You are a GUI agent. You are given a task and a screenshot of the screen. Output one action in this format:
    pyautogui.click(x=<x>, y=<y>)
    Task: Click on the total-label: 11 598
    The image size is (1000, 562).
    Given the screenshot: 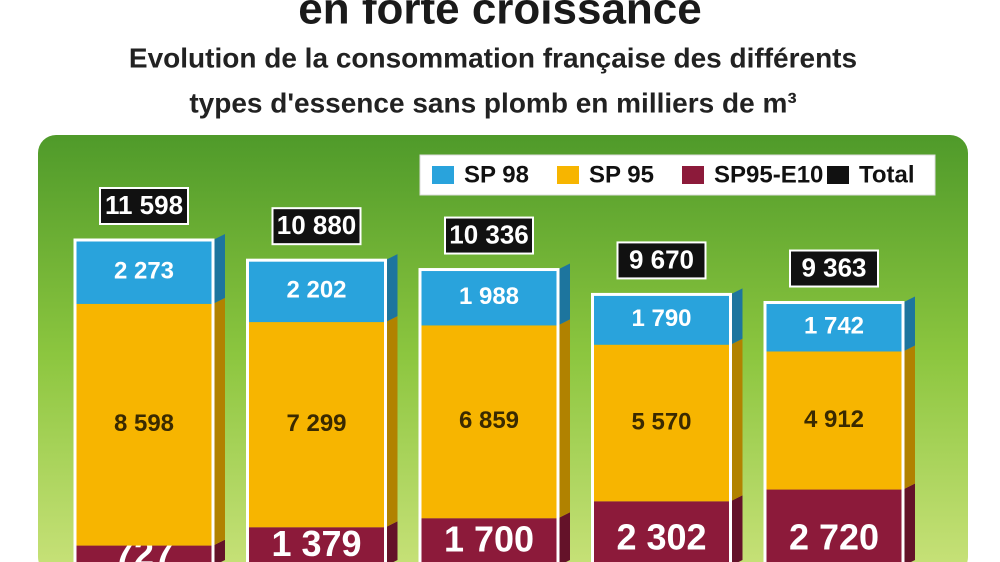 What is the action you would take?
    pyautogui.click(x=144, y=205)
    